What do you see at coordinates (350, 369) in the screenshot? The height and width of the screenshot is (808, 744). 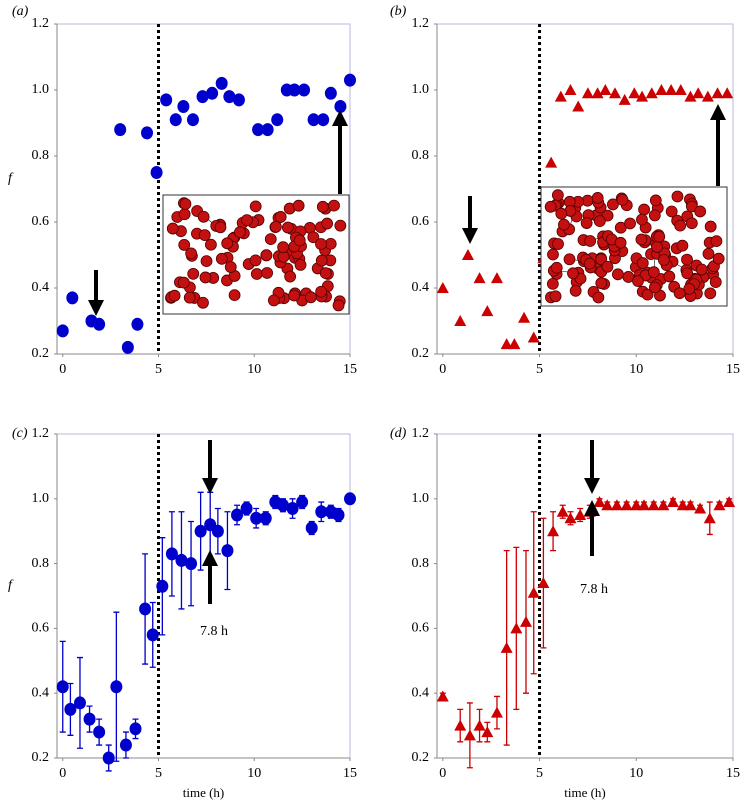 I see `x-tick-label: 15` at bounding box center [350, 369].